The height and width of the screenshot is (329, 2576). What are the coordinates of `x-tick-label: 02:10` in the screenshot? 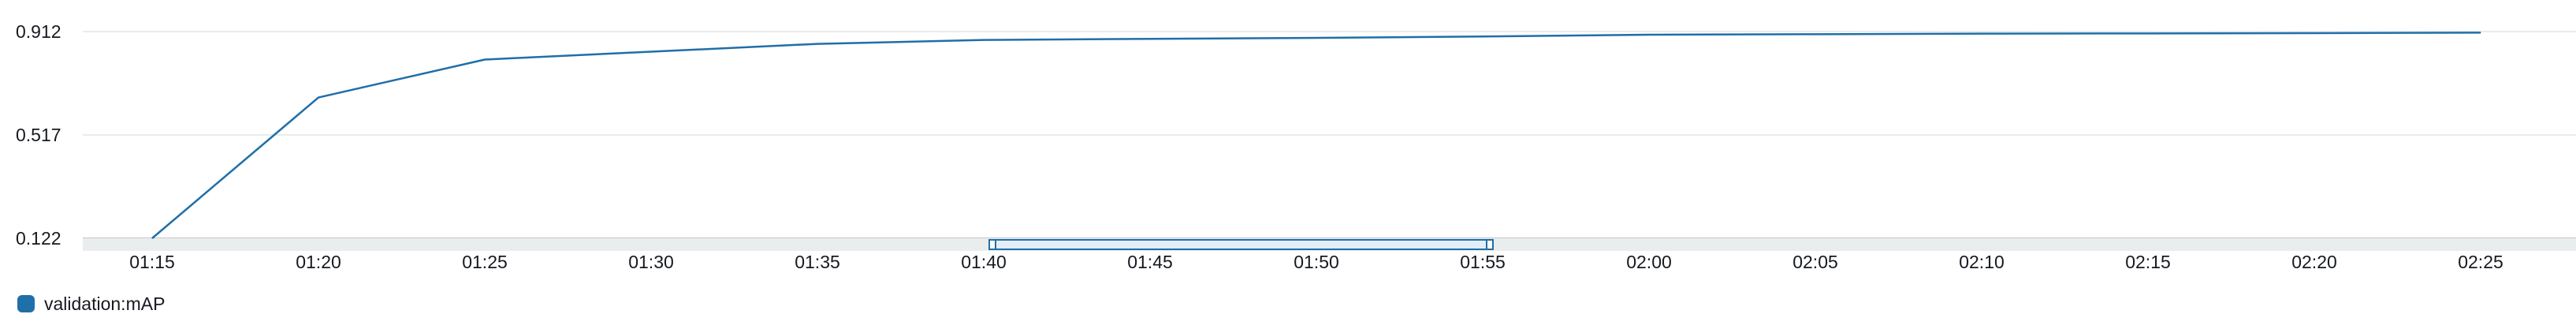 It's located at (1982, 262).